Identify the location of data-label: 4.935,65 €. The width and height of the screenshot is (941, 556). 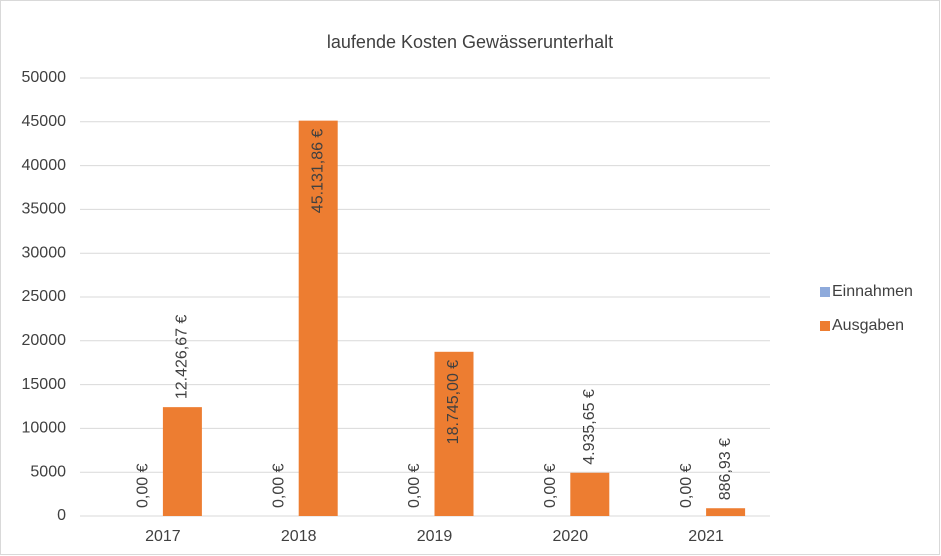
(589, 427).